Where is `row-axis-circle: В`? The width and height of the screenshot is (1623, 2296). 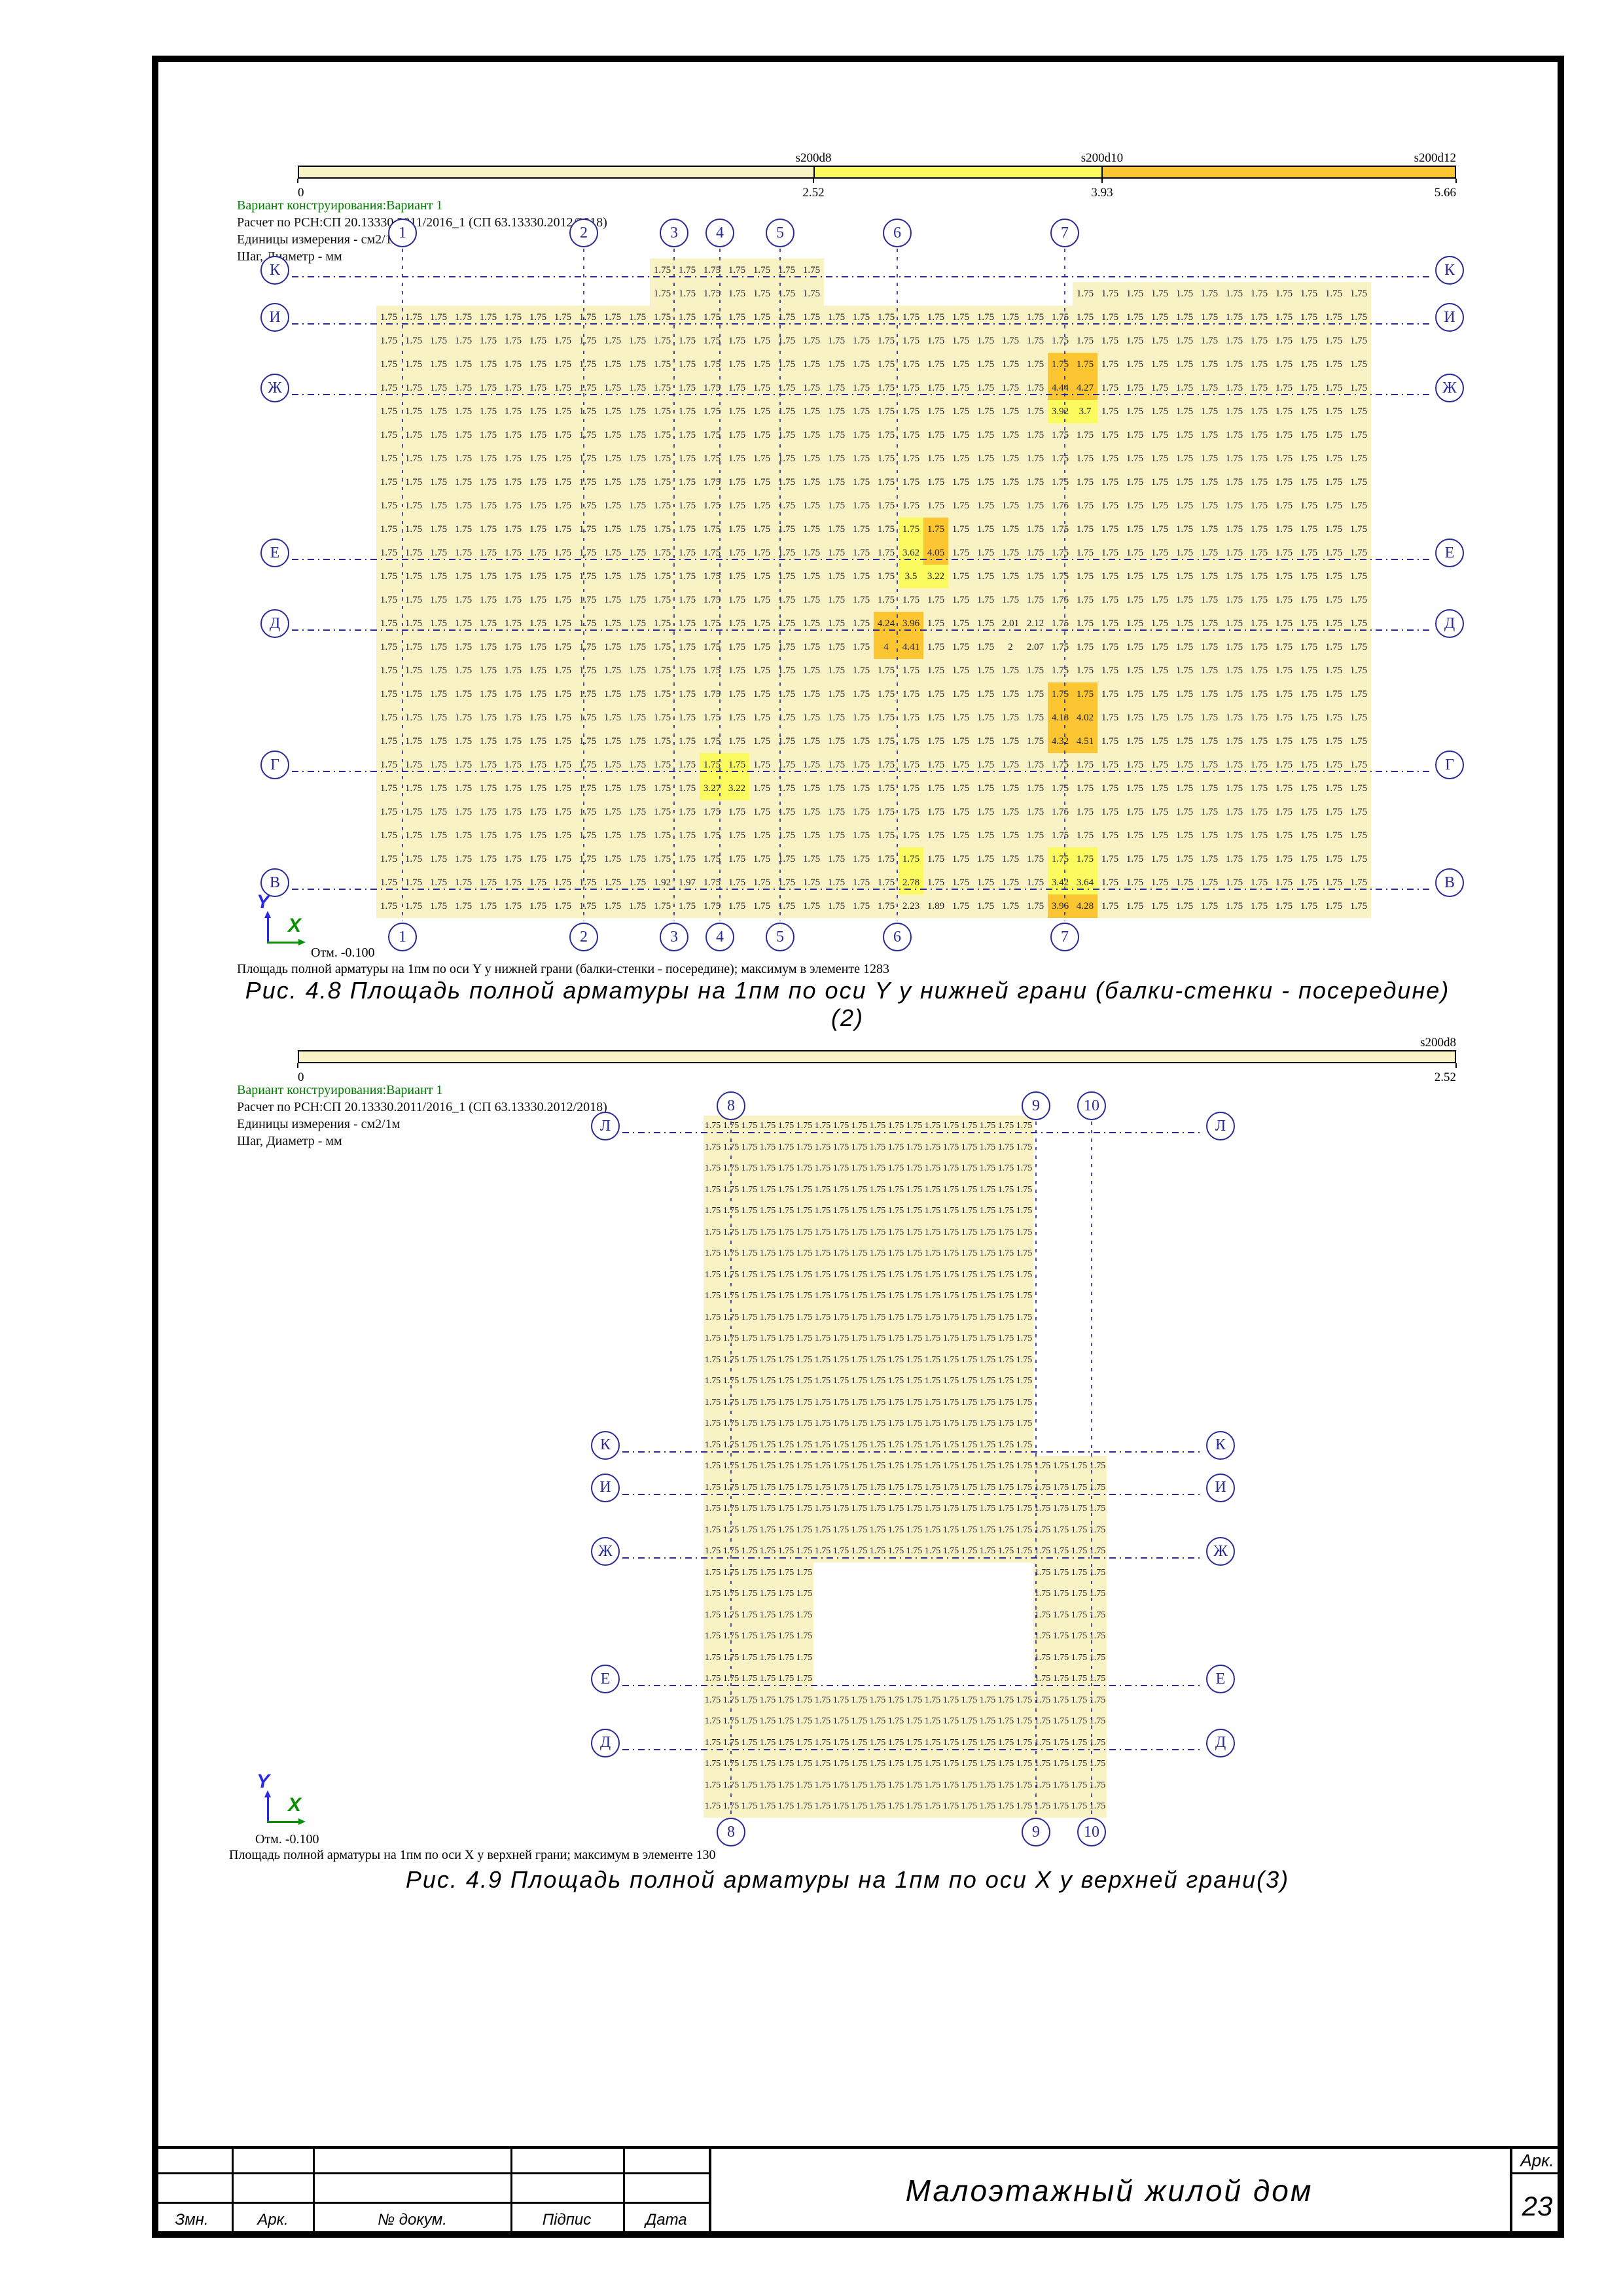
row-axis-circle: В is located at coordinates (274, 883).